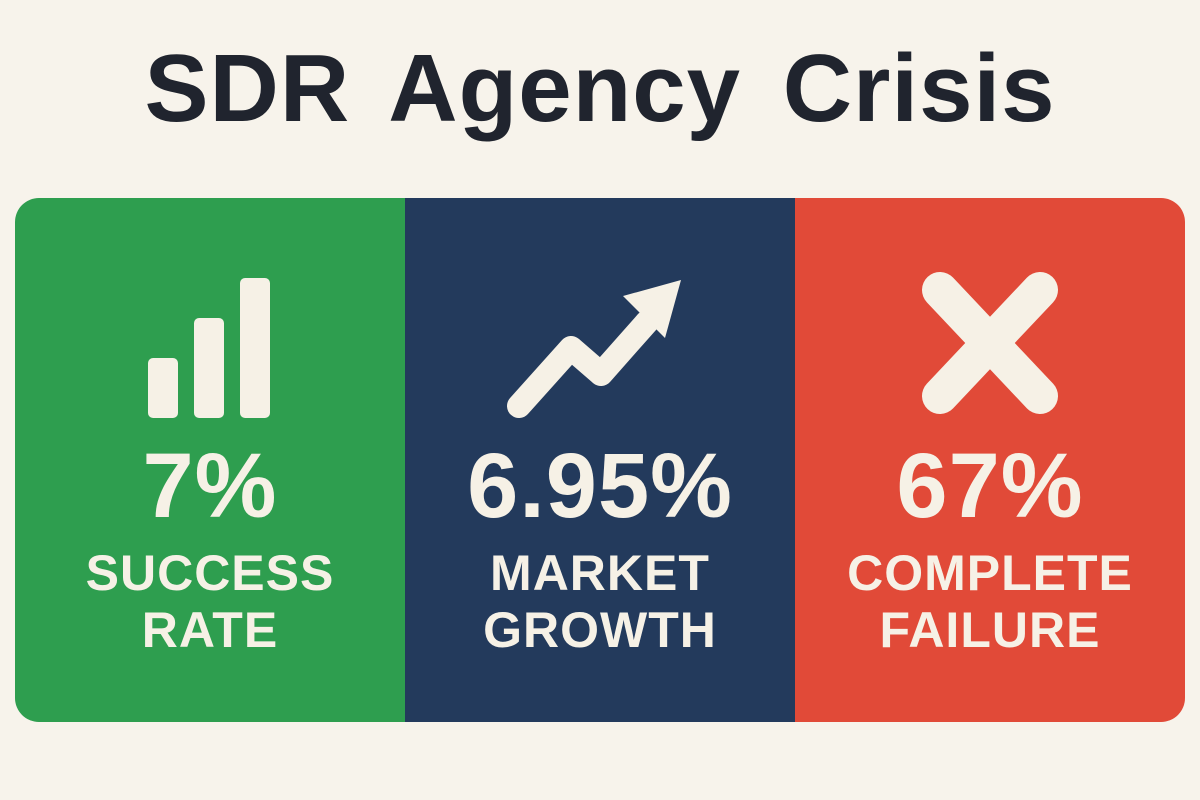  I want to click on stat-label-line2: RATE, so click(210, 629).